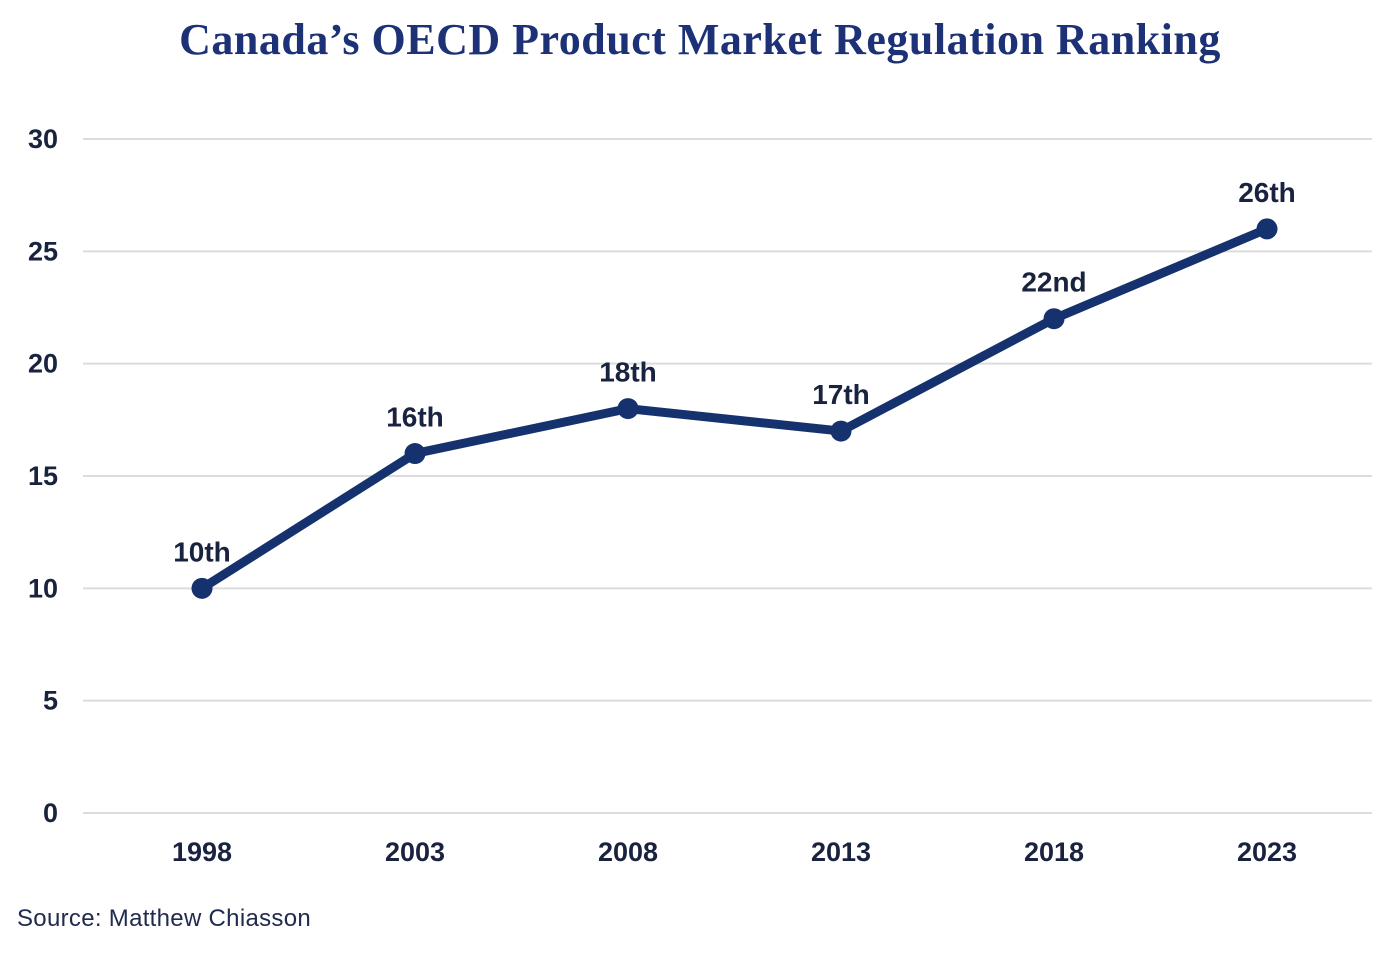  Describe the element at coordinates (628, 372) in the screenshot. I see `data-point-label: 18th` at that location.